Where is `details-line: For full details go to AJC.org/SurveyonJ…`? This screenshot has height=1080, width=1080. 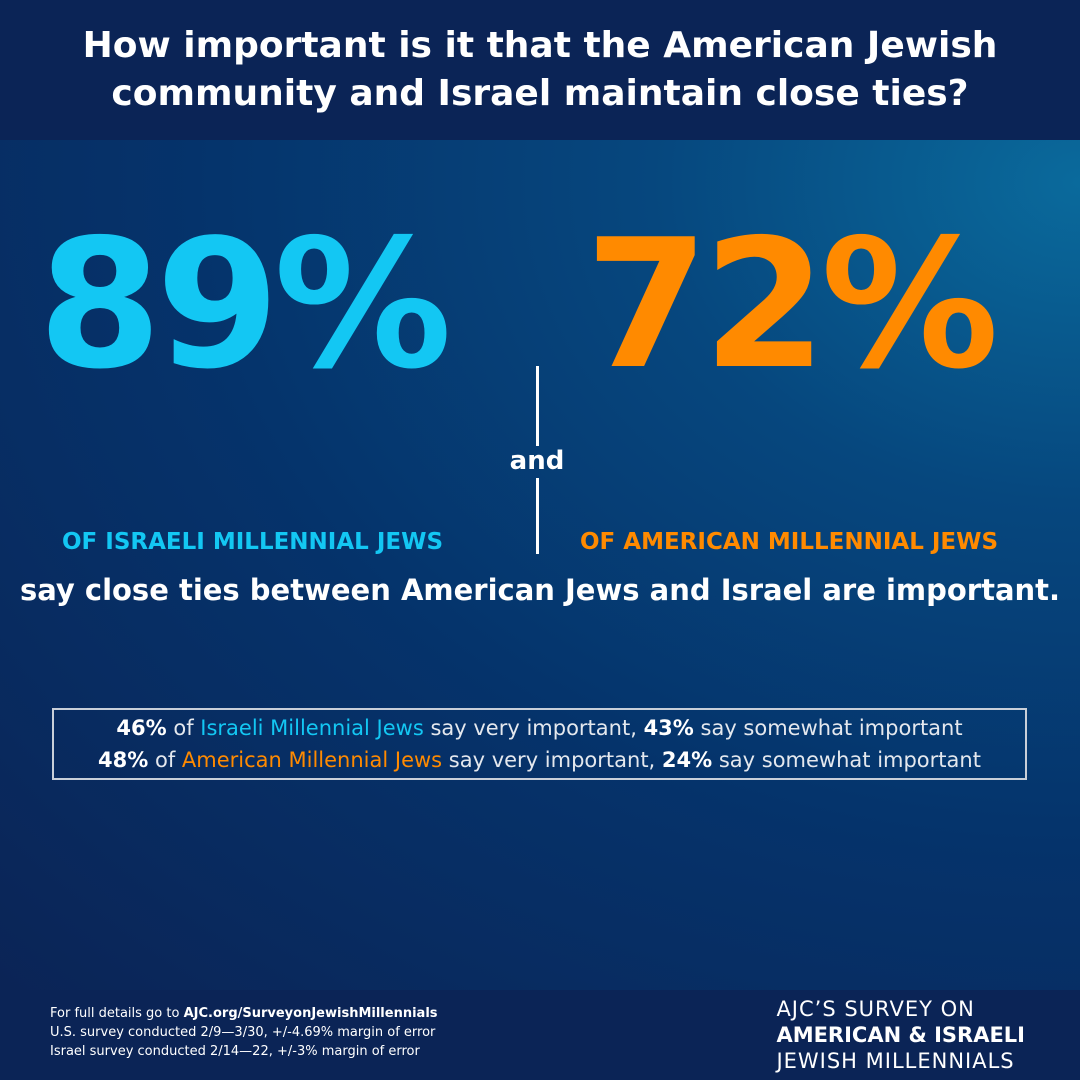
details-line: For full details go to AJC.org/SurveyonJ… is located at coordinates (244, 1013).